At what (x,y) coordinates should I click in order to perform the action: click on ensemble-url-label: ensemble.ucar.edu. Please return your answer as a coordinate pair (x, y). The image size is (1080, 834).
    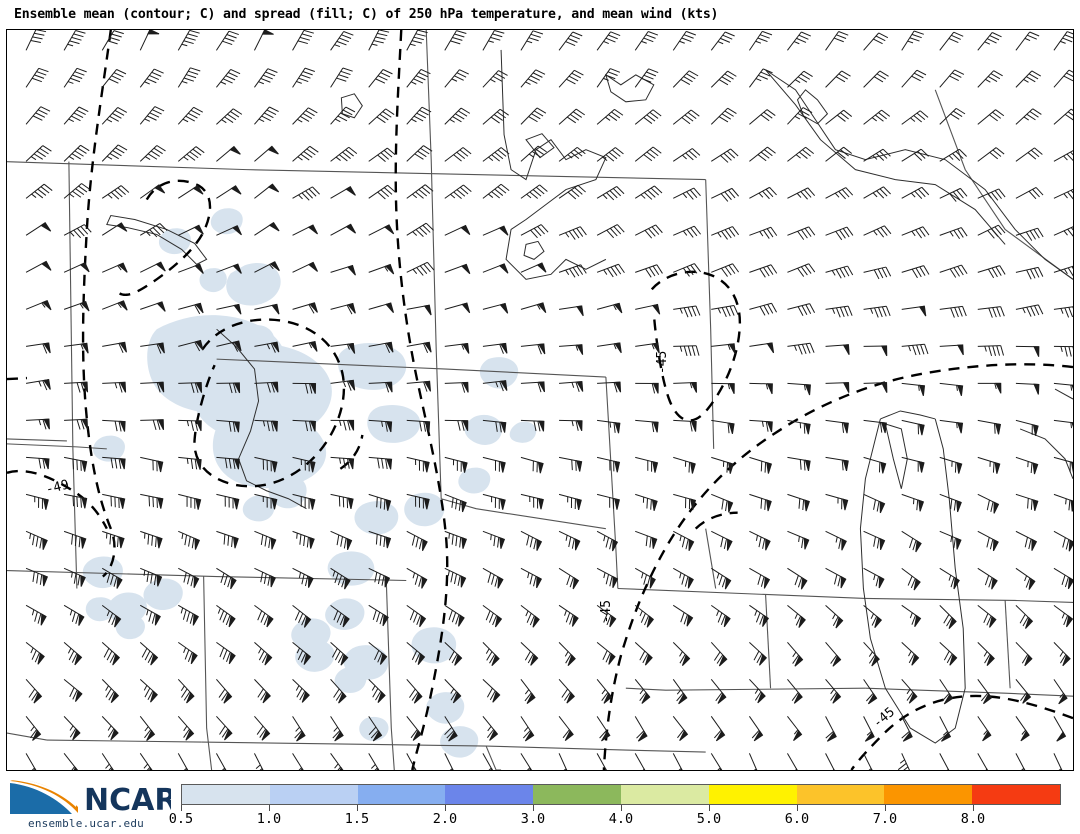
    Looking at the image, I should click on (86, 823).